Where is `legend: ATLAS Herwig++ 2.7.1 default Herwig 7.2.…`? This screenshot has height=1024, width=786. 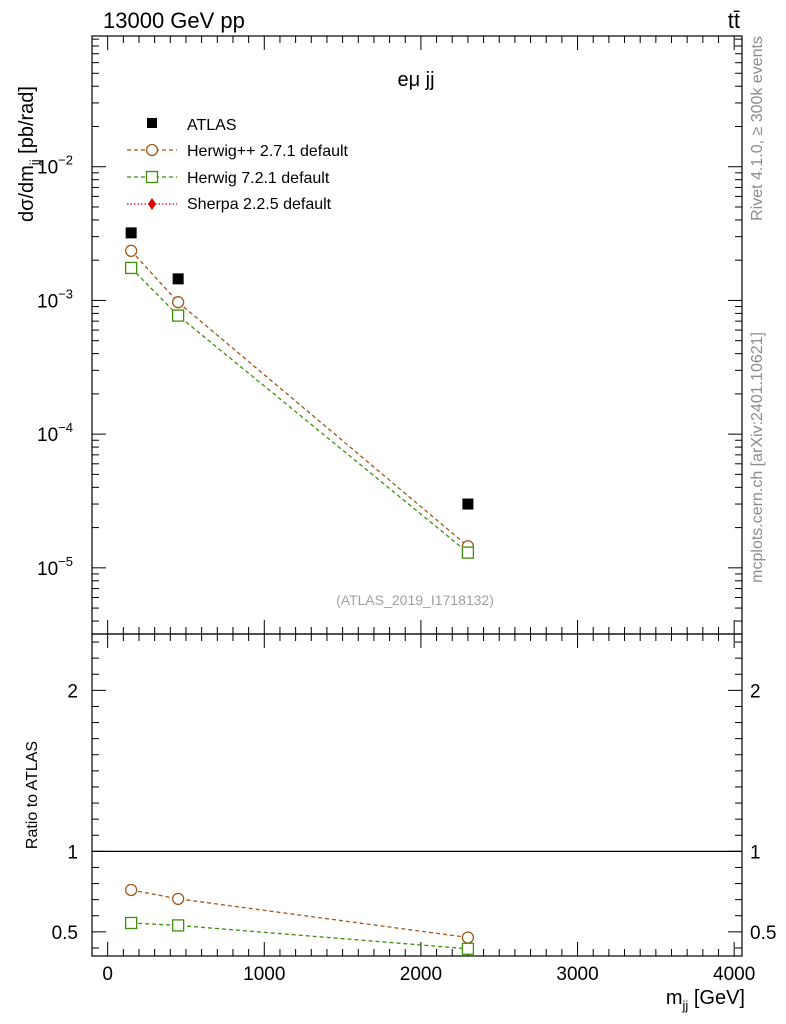
legend: ATLAS Herwig++ 2.7.1 default Herwig 7.2.… is located at coordinates (238, 165).